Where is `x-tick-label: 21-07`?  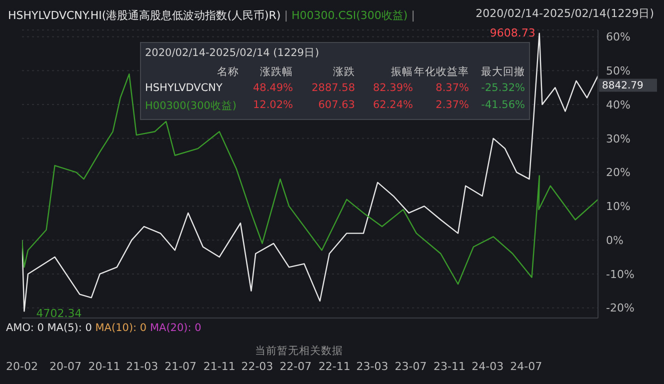
x-tick-label: 21-07 is located at coordinates (180, 366).